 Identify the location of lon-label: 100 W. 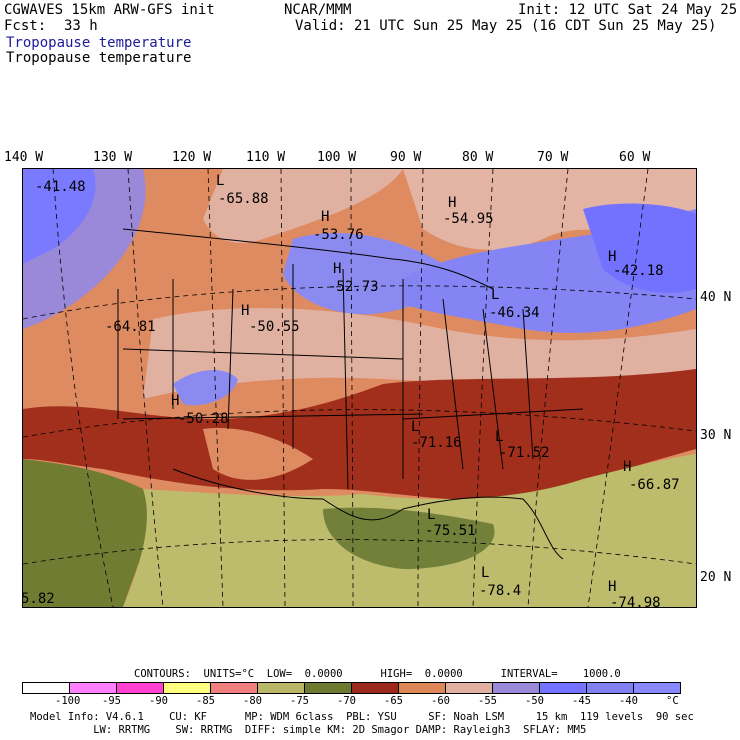
(337, 157).